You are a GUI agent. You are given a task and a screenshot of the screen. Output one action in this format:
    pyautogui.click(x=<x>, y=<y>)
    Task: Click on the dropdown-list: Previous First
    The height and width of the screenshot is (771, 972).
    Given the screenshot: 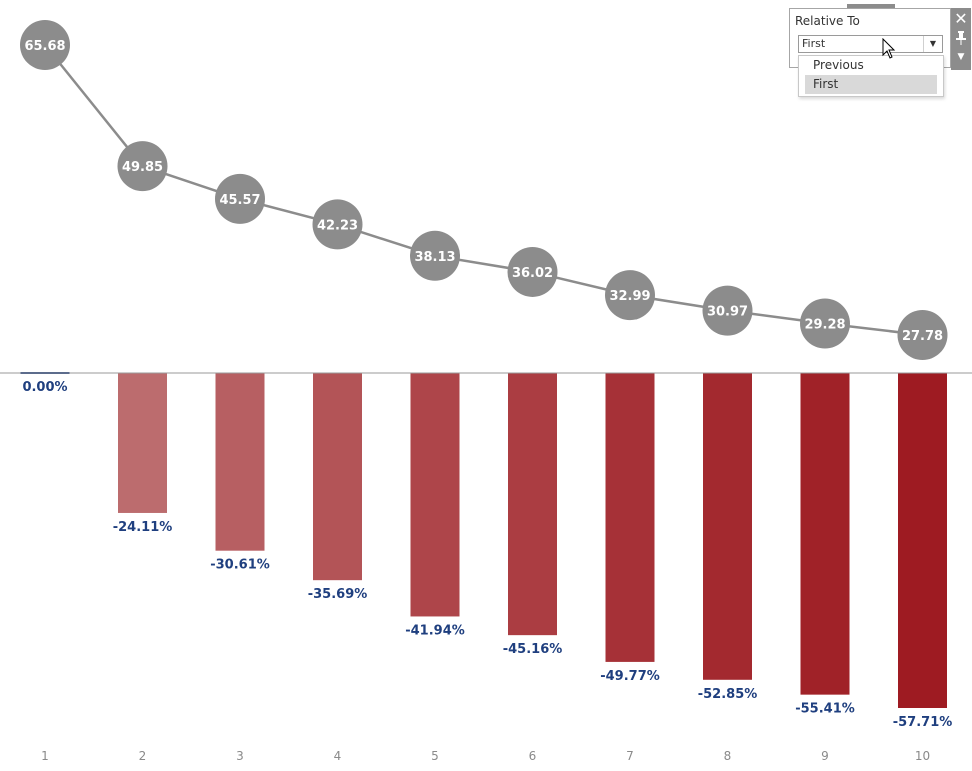 What is the action you would take?
    pyautogui.click(x=871, y=76)
    